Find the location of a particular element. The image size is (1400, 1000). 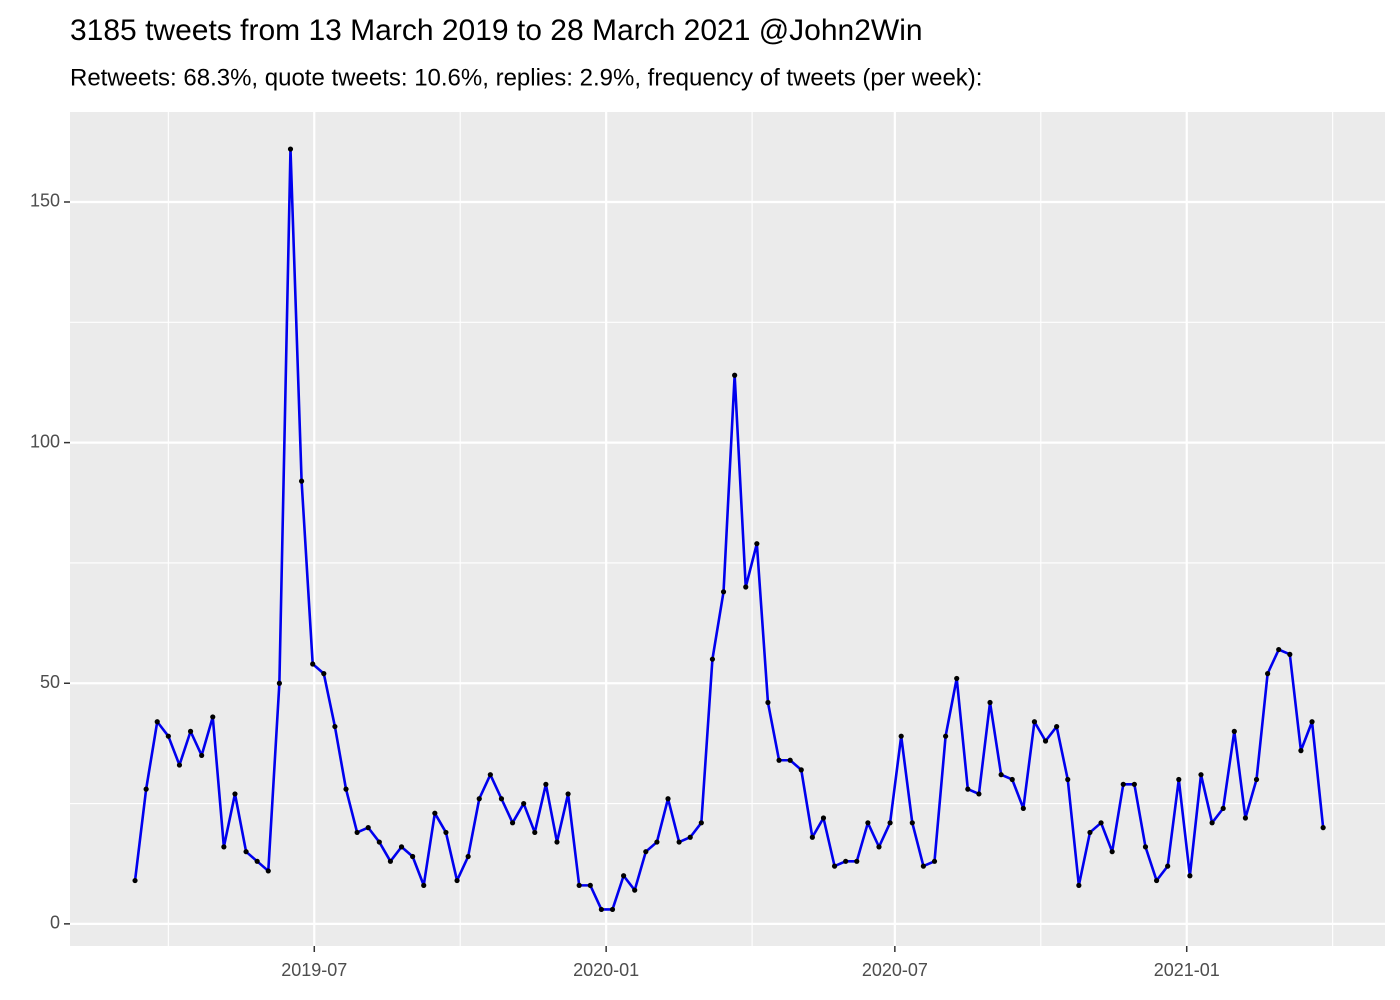

x-tick-label: 2020-01 is located at coordinates (606, 970).